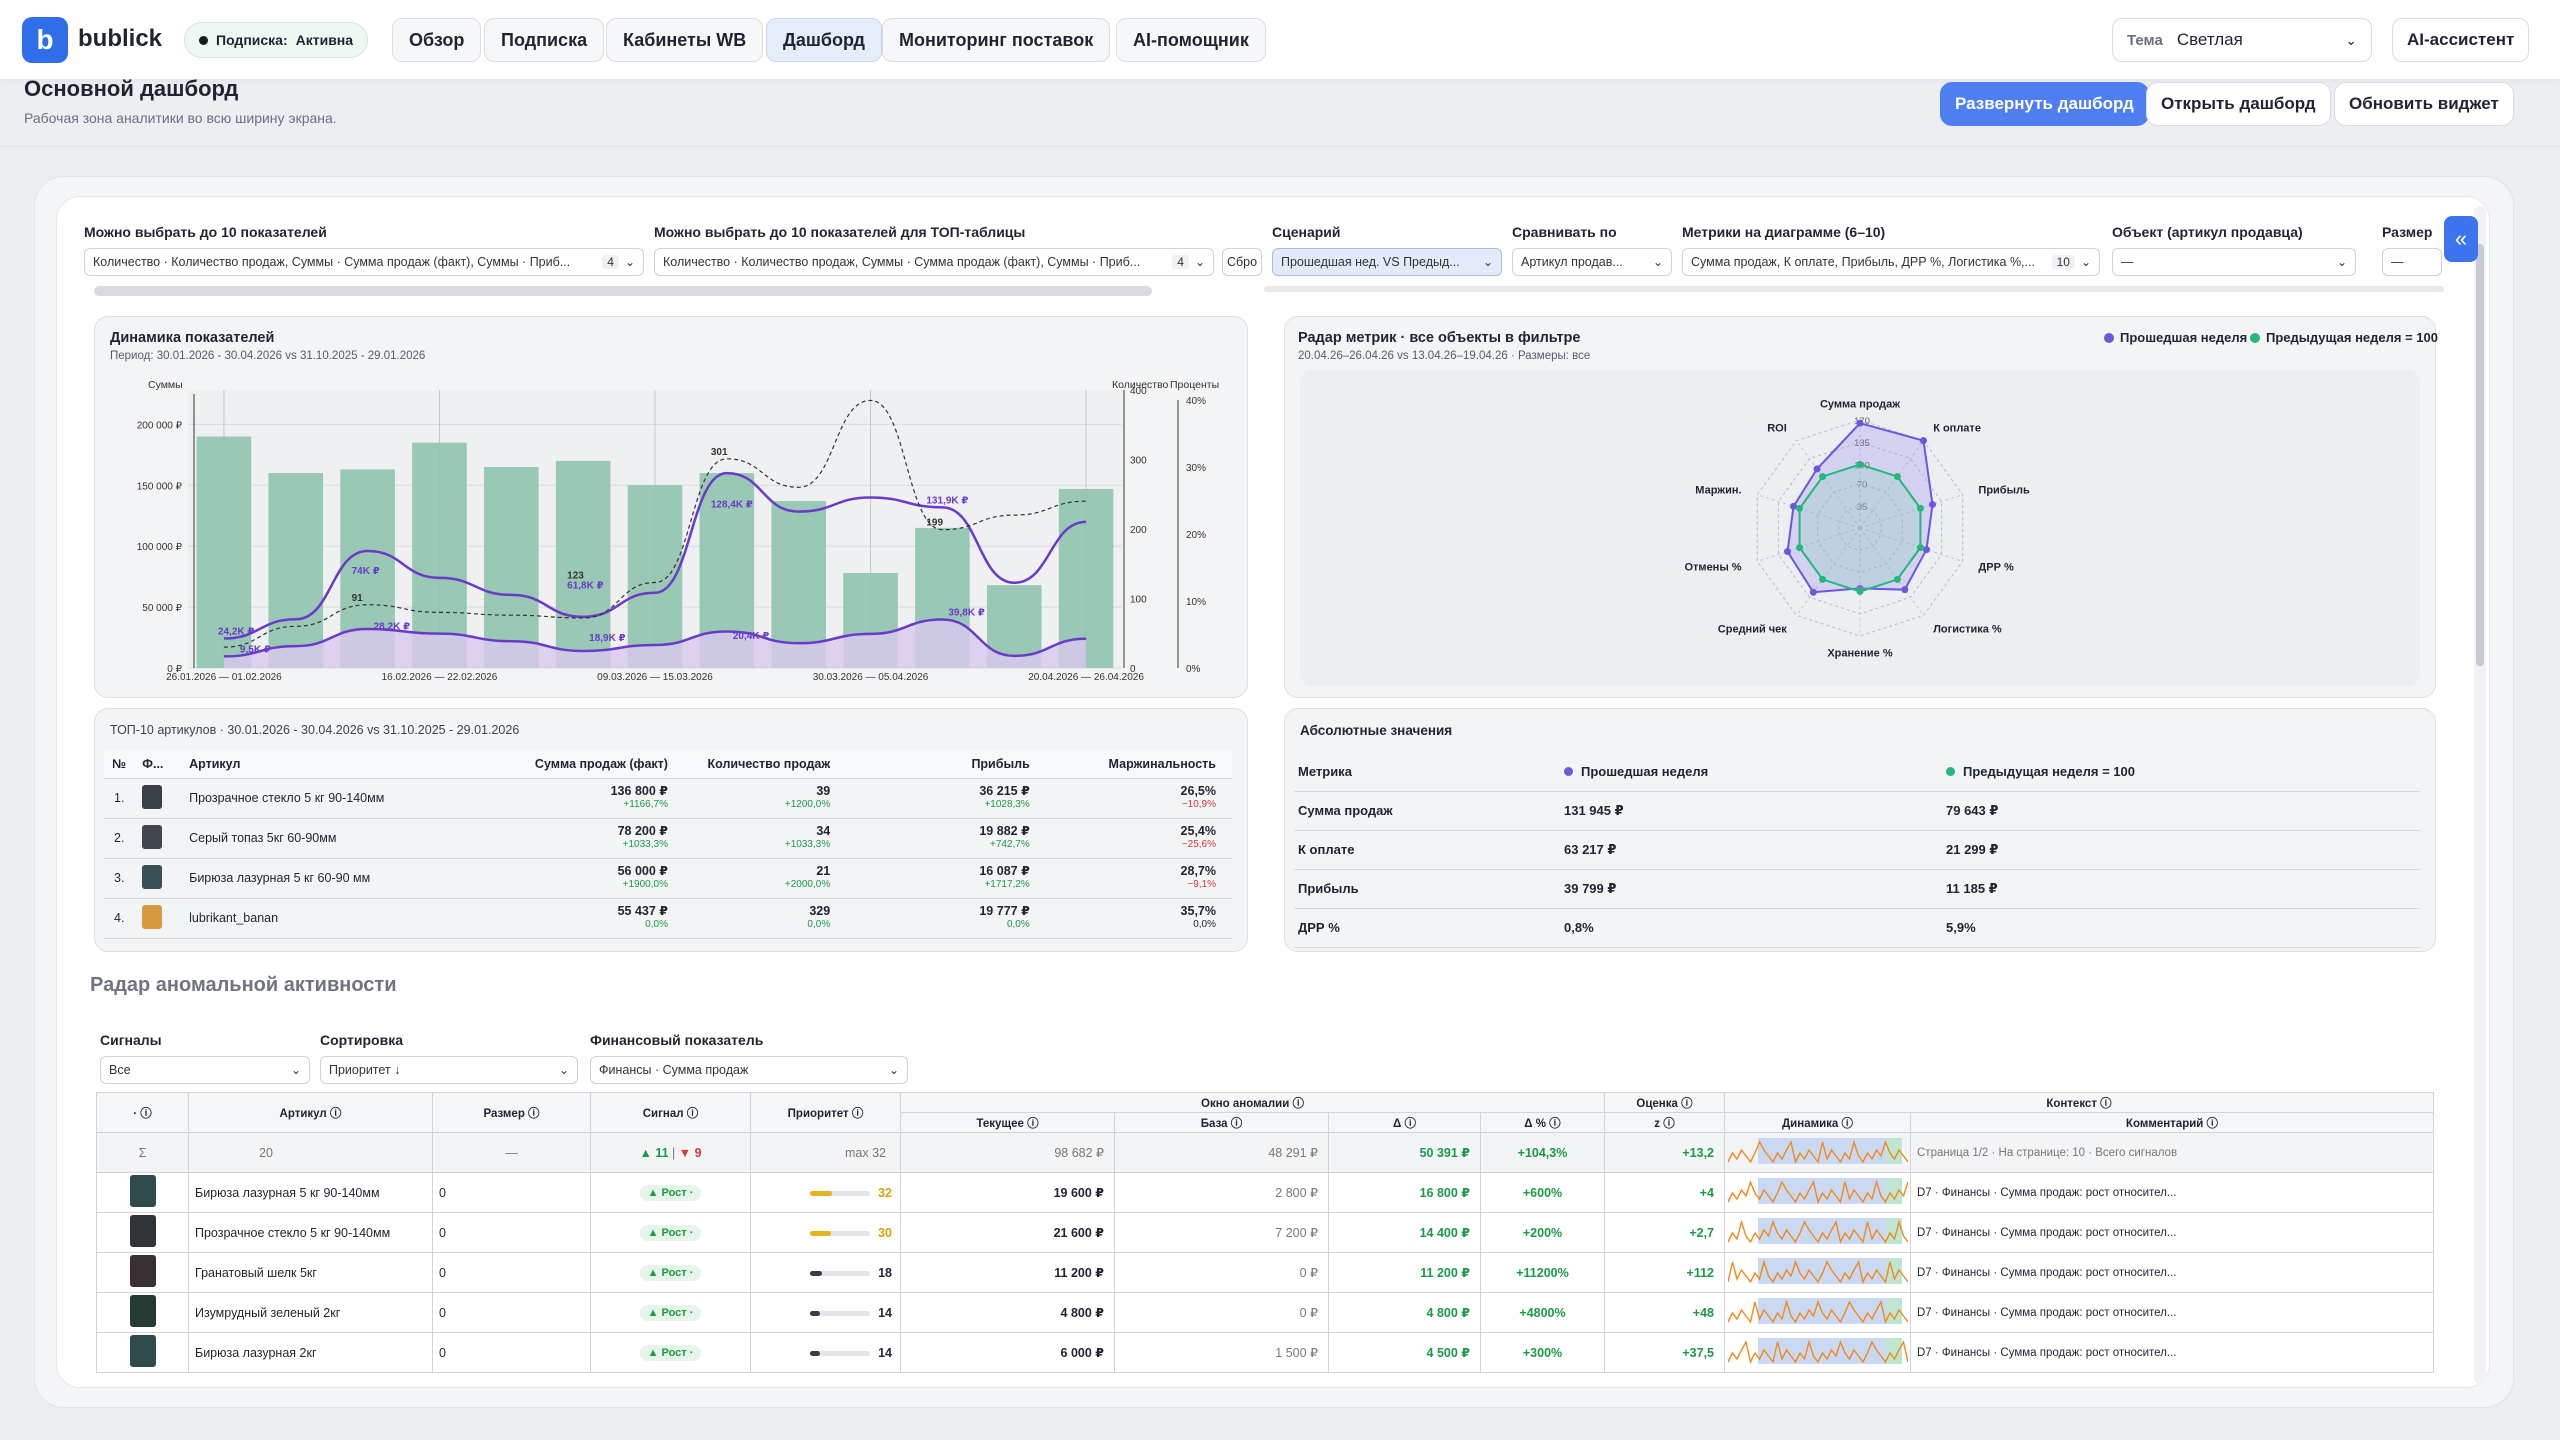  What do you see at coordinates (1191, 40) in the screenshot?
I see `nav-ai-helper: AI-помощник` at bounding box center [1191, 40].